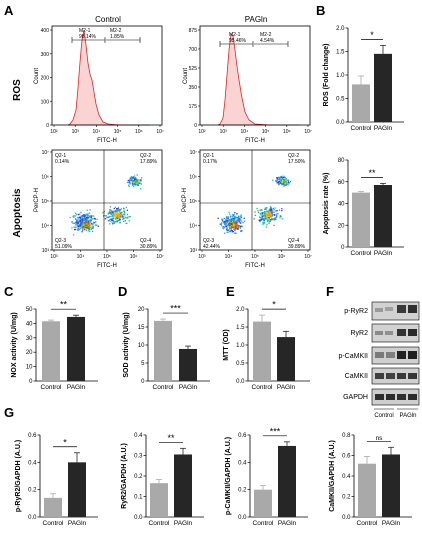 The width and height of the screenshot is (422, 550). I want to click on blot-label-p-ryr2: p-RyR2, so click(356, 311).